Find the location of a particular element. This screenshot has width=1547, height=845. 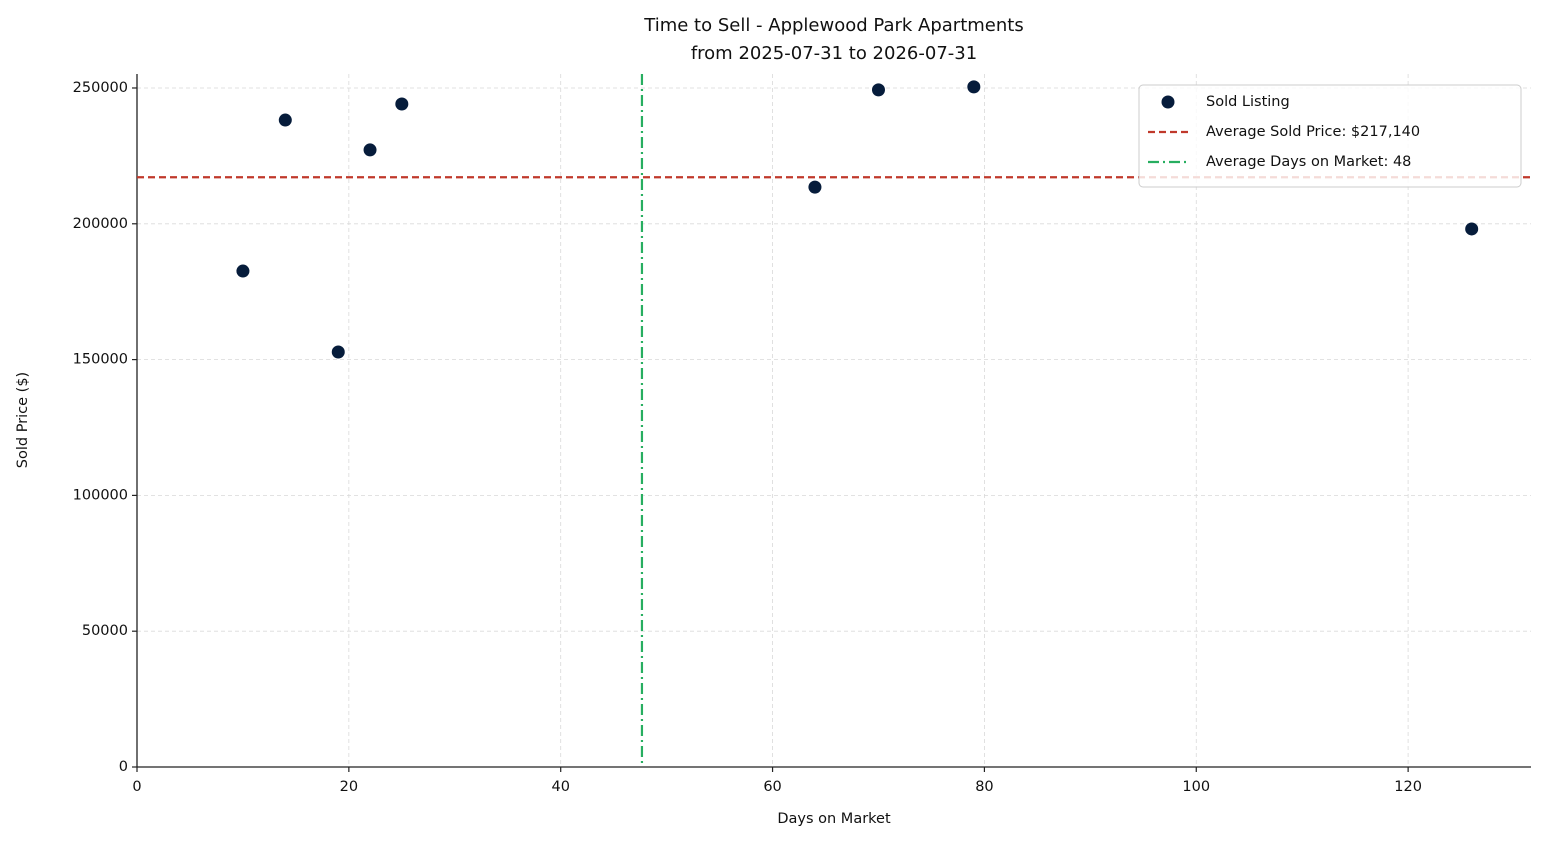

x-tick-label: 60 is located at coordinates (772, 787).